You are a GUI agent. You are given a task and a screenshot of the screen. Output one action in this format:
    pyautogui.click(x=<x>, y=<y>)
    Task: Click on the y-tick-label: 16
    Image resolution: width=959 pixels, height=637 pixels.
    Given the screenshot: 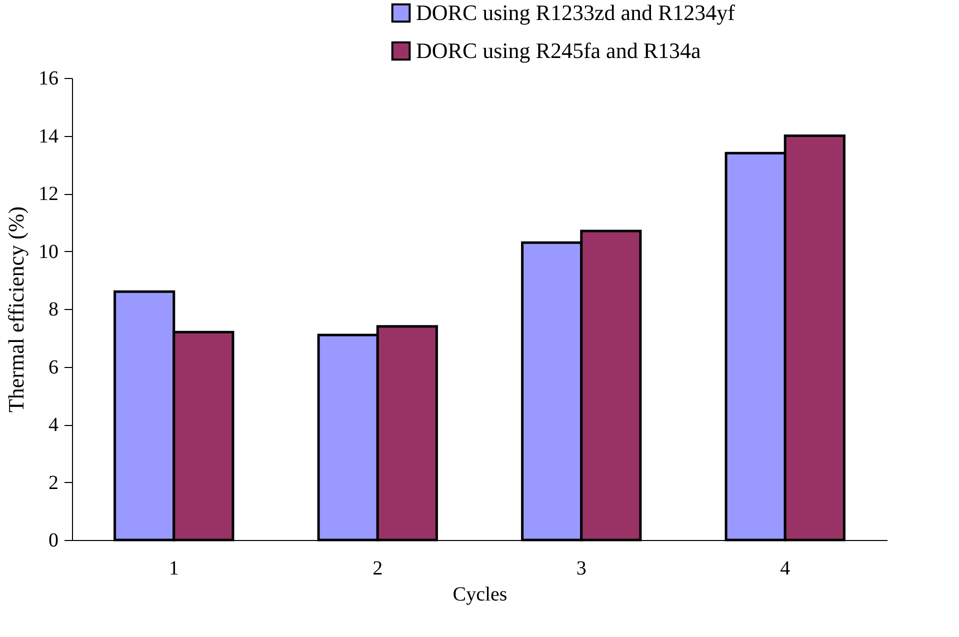 What is the action you would take?
    pyautogui.click(x=48, y=79)
    